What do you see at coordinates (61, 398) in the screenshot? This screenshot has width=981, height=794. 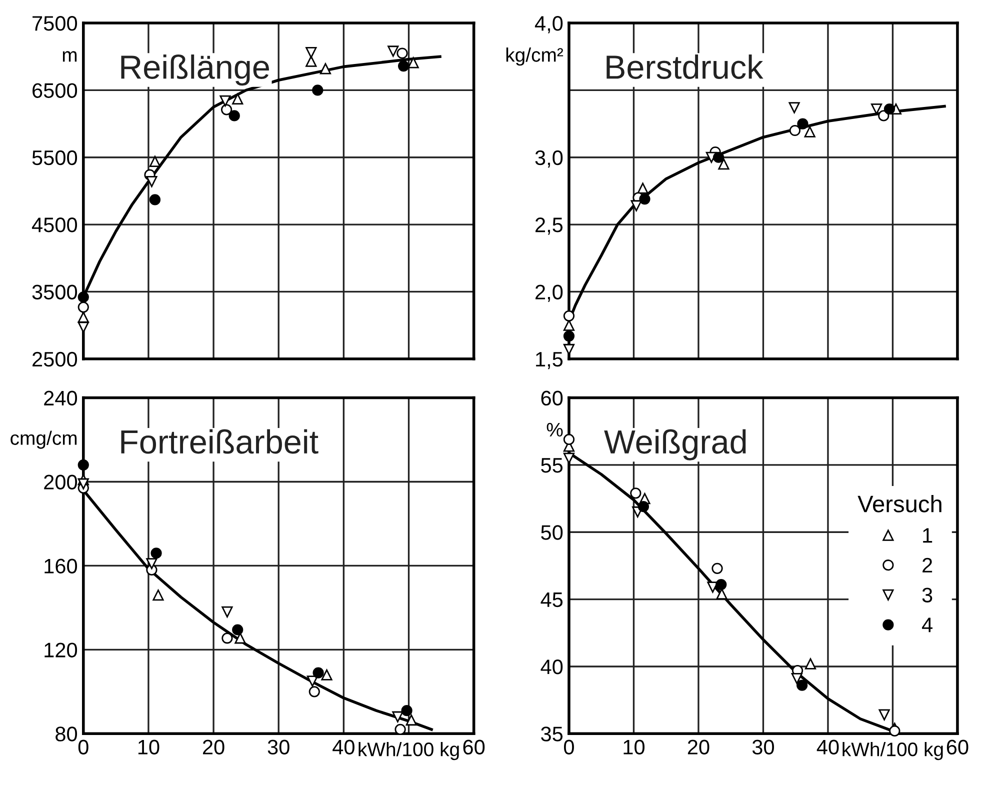 I see `y-tick-label: 240` at bounding box center [61, 398].